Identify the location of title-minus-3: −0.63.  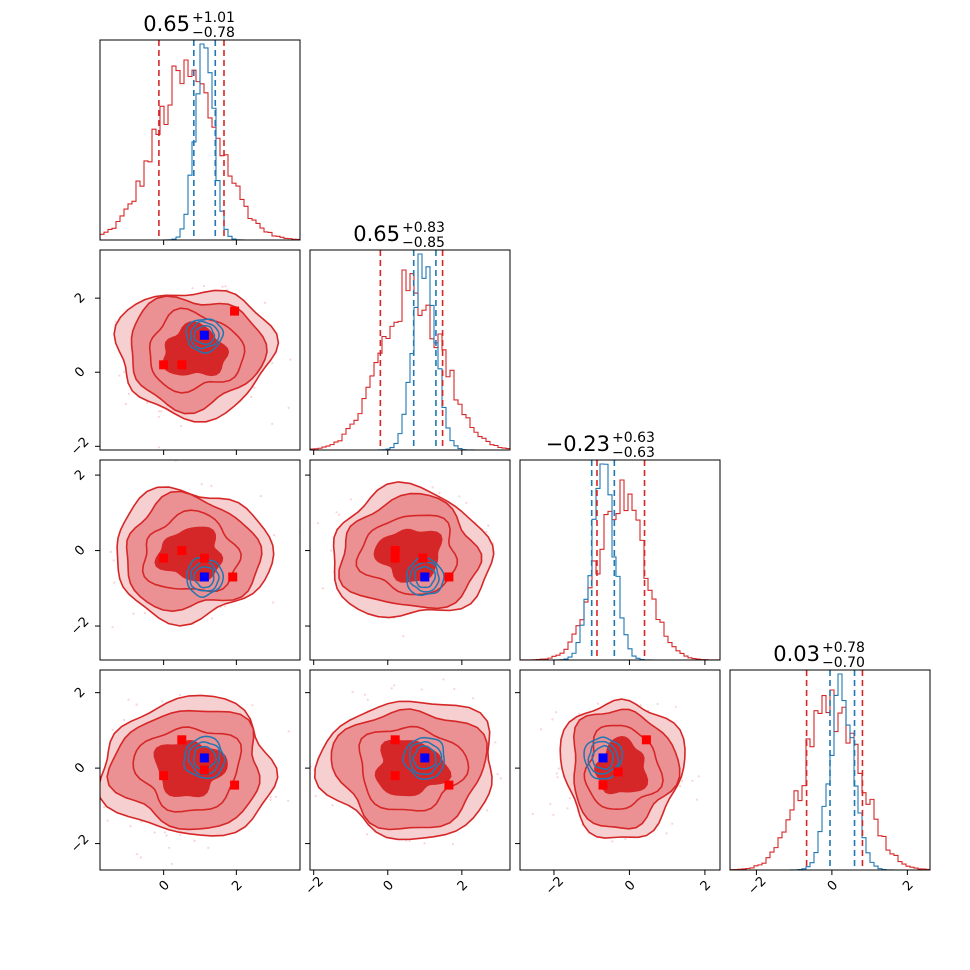
(633, 453).